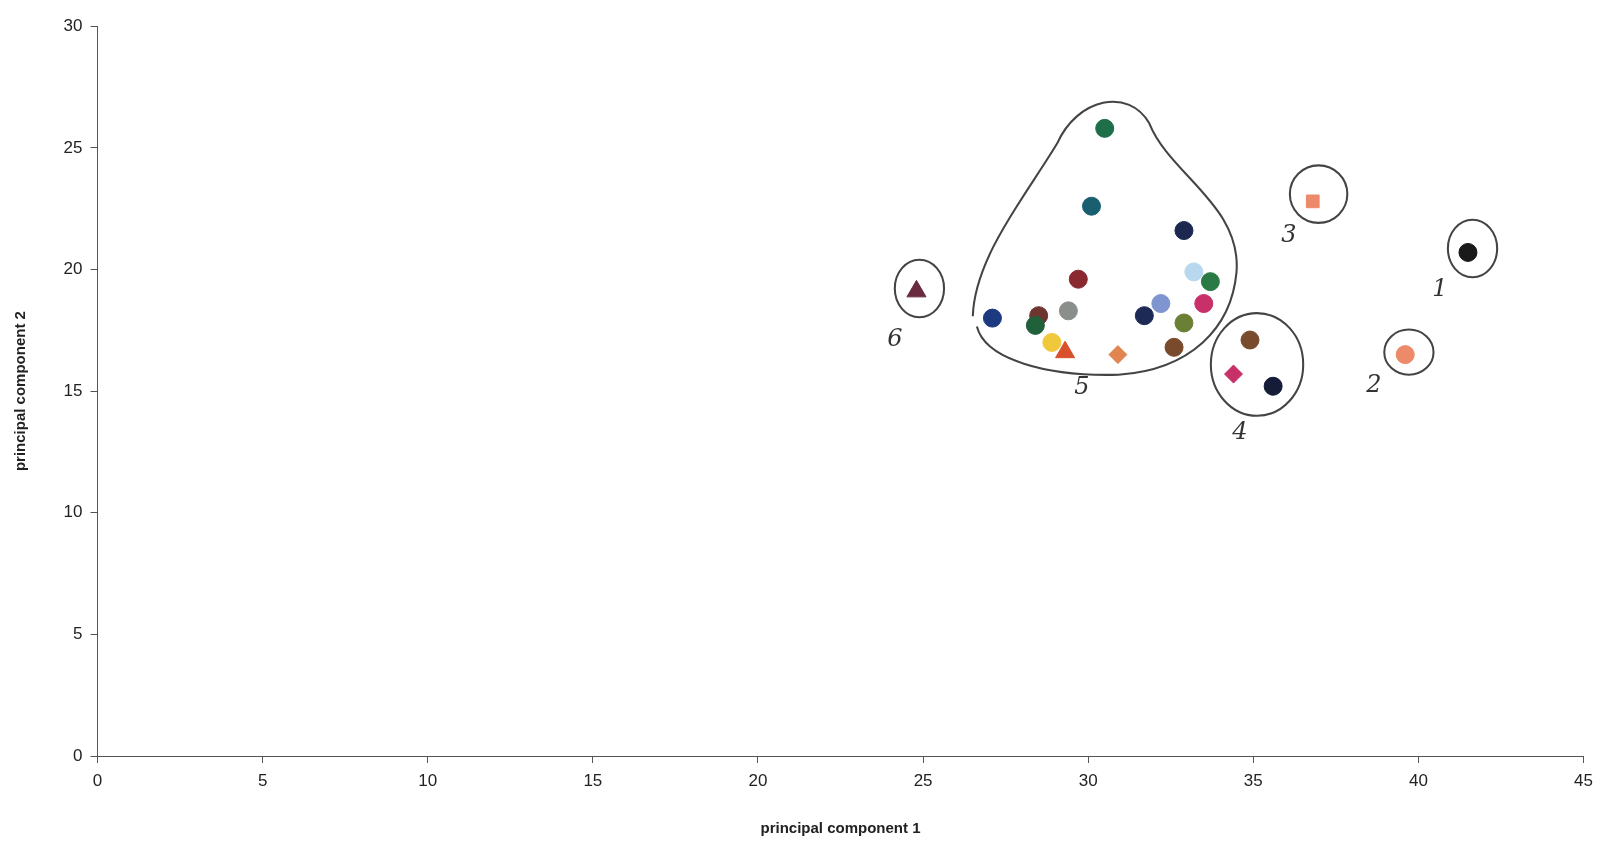 The height and width of the screenshot is (850, 1609). What do you see at coordinates (840, 828) in the screenshot?
I see `x-axis-title: principal component 1` at bounding box center [840, 828].